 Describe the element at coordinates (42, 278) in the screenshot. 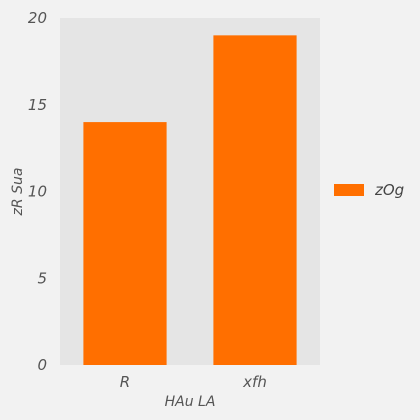

I see `y-tick-label: 5` at that location.